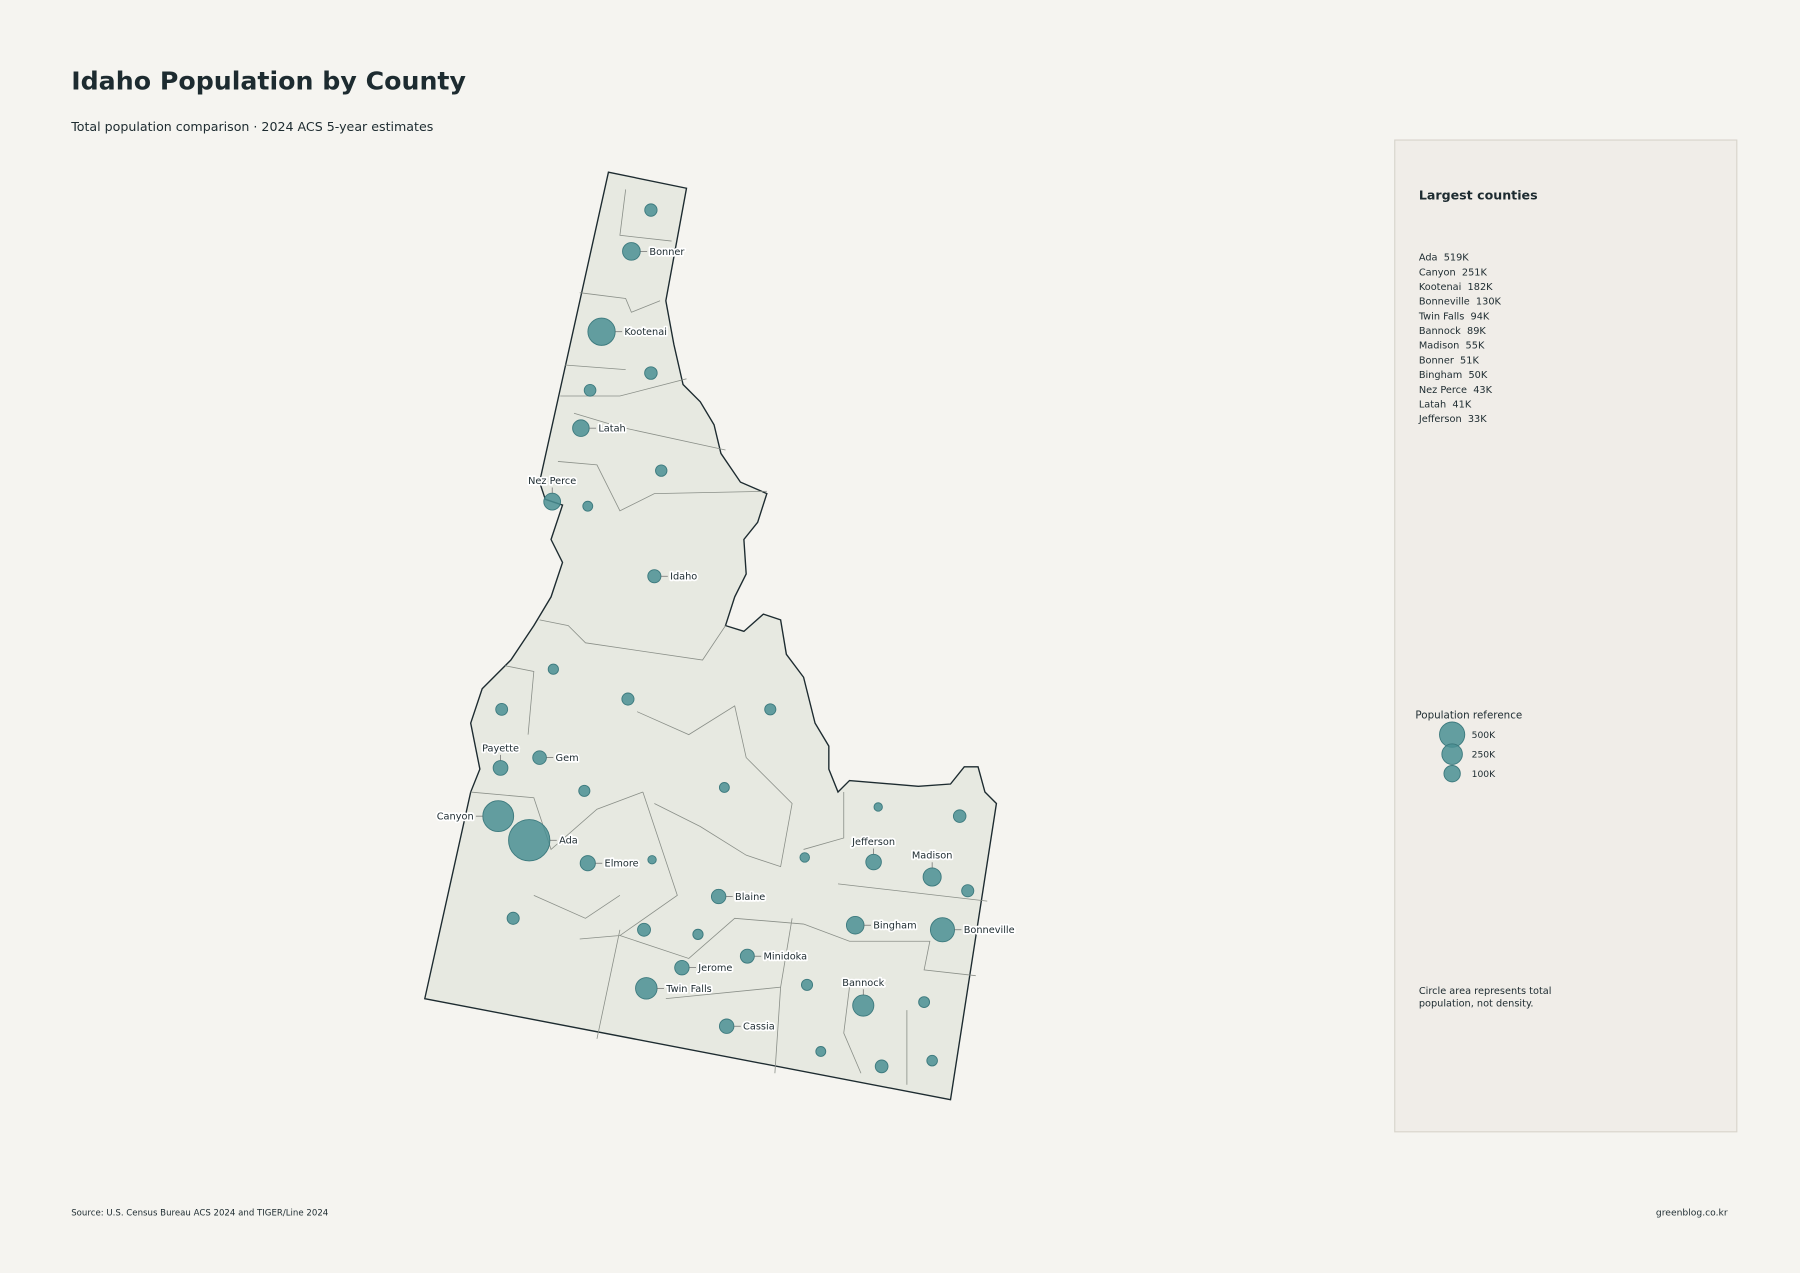 This screenshot has height=1273, width=1800. I want to click on side-panel, so click(1566, 636).